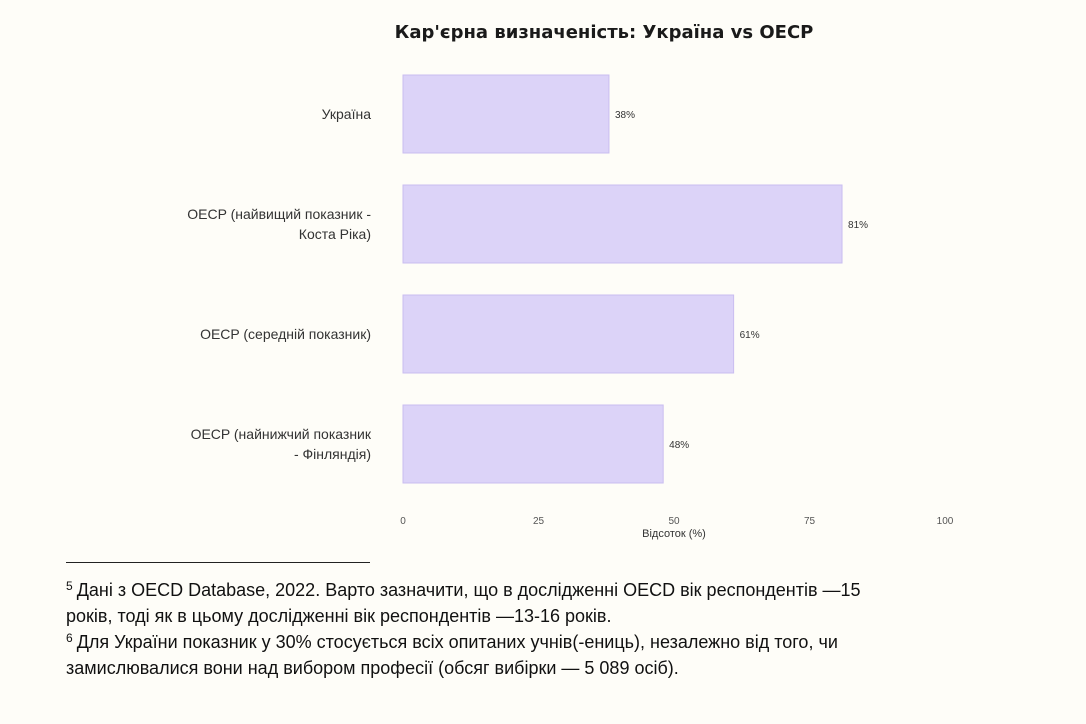 Image resolution: width=1086 pixels, height=724 pixels. I want to click on x-tick-label: 50, so click(674, 521).